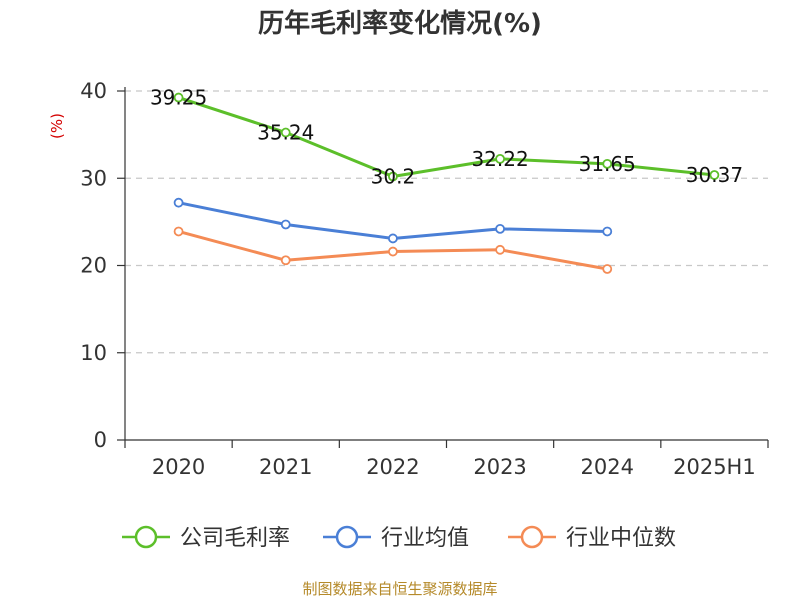 Image resolution: width=800 pixels, height=600 pixels. What do you see at coordinates (93, 178) in the screenshot?
I see `y-tick-label: 30` at bounding box center [93, 178].